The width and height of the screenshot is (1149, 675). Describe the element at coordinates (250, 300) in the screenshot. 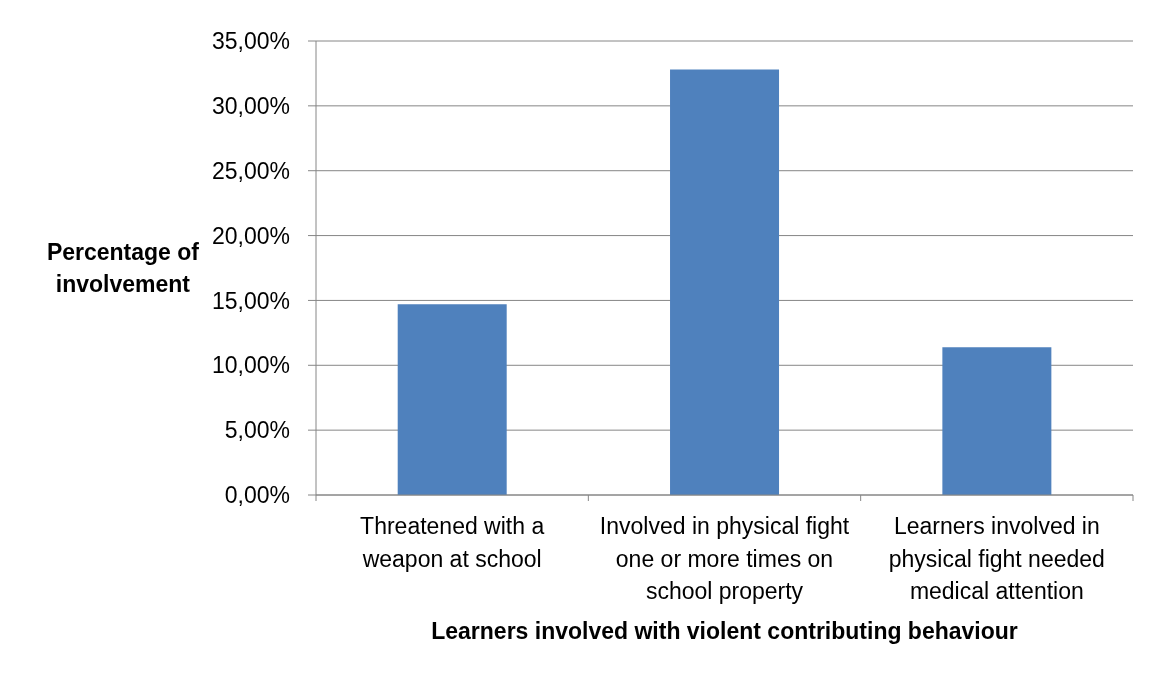

I see `y-tick-label: 15,00%` at that location.